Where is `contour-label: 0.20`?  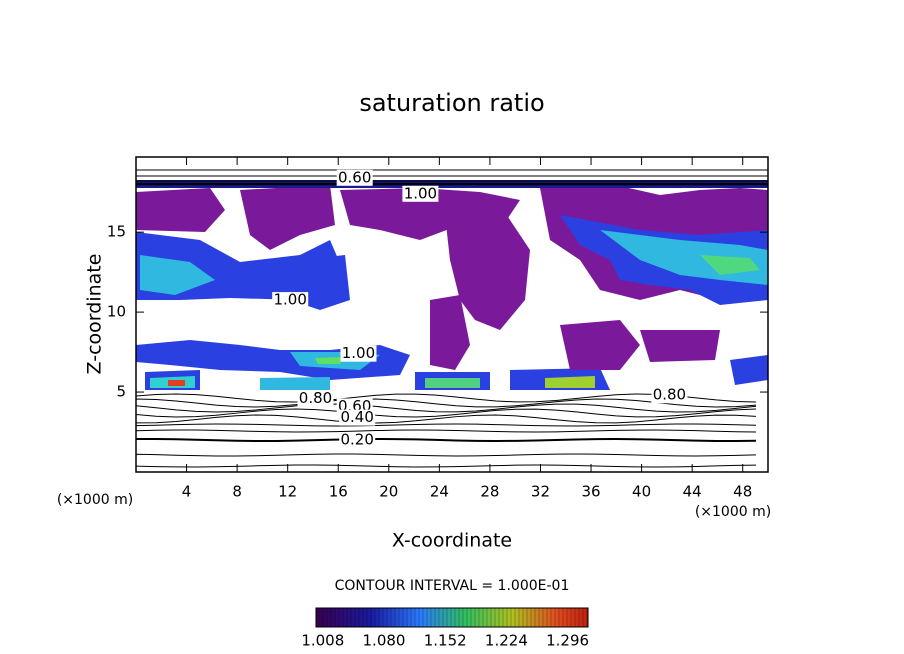 contour-label: 0.20 is located at coordinates (356, 440).